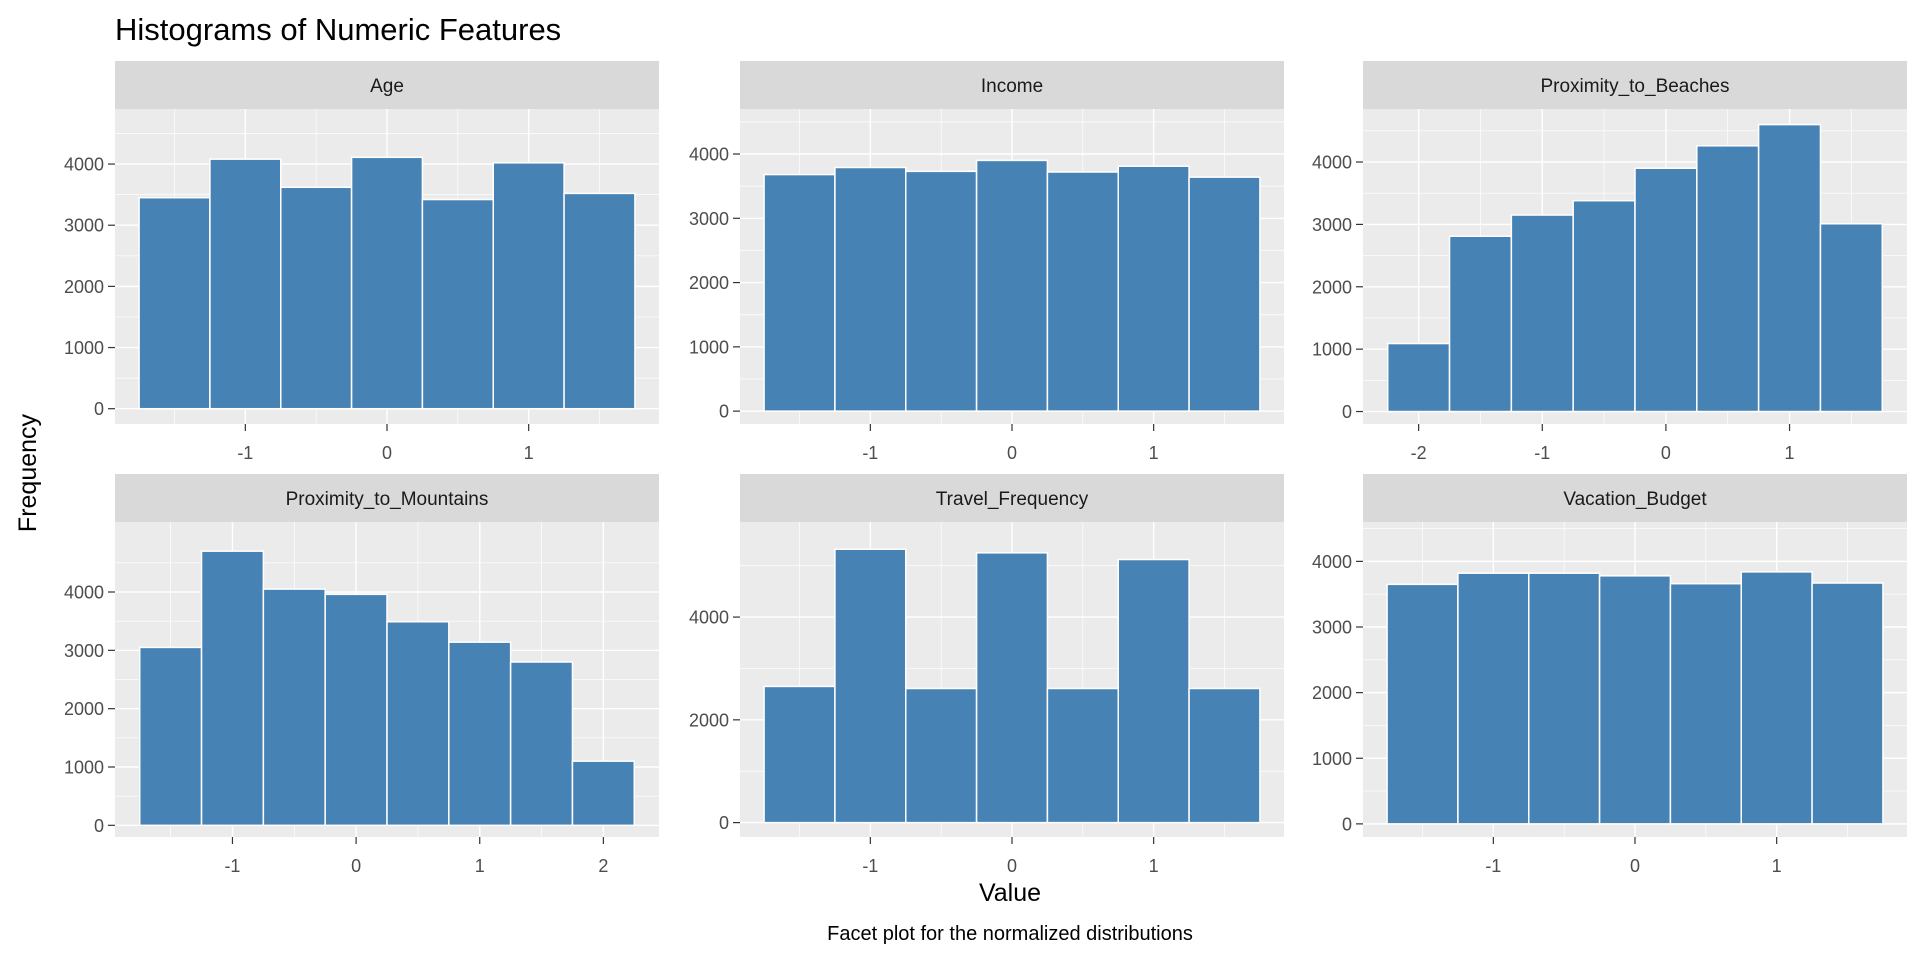 Image resolution: width=1920 pixels, height=960 pixels. I want to click on facet-strip-label: Proximity_to_Beaches, so click(1634, 86).